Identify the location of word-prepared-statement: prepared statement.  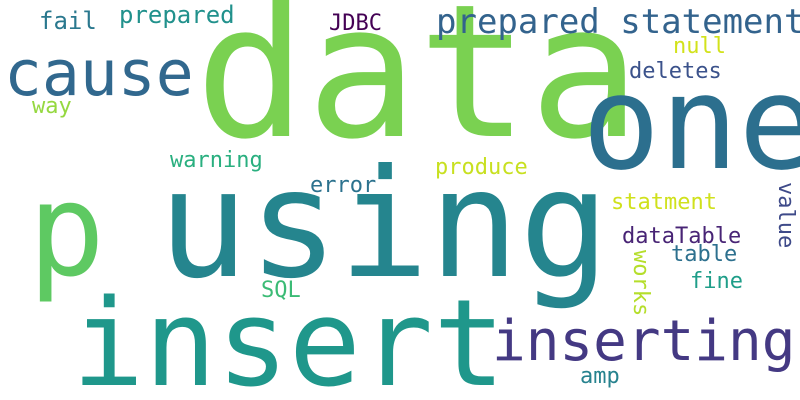
(618, 22).